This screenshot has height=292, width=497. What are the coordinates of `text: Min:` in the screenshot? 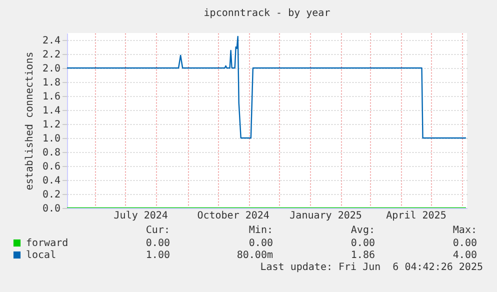 It's located at (260, 230).